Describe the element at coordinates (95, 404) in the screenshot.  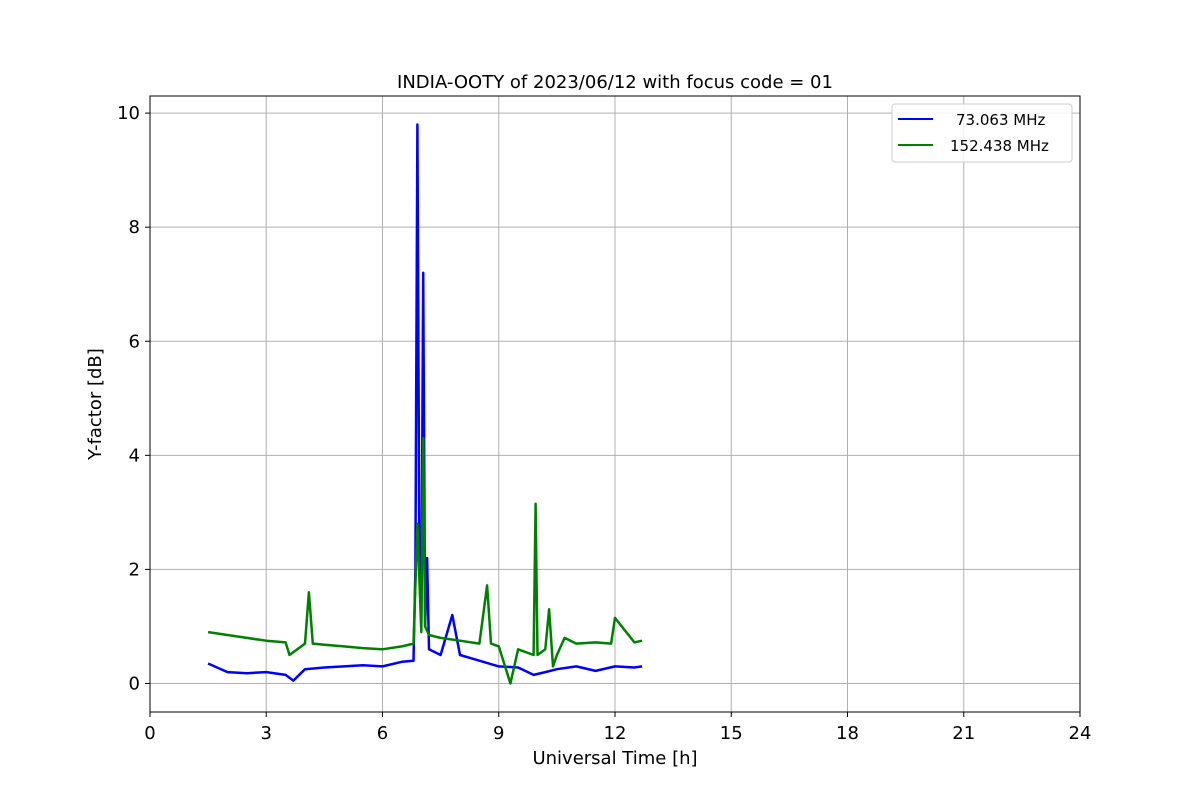
I see `y-axis-label: Y-factor [dB]` at that location.